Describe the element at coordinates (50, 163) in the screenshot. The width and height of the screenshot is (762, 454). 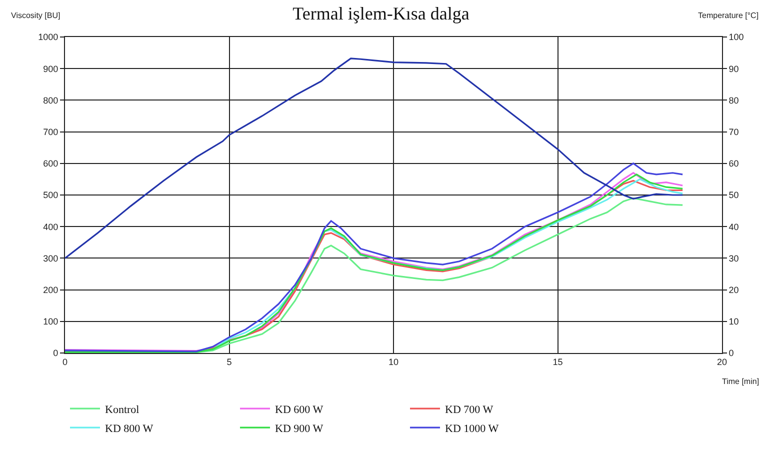
I see `y-tick-label: 600` at that location.